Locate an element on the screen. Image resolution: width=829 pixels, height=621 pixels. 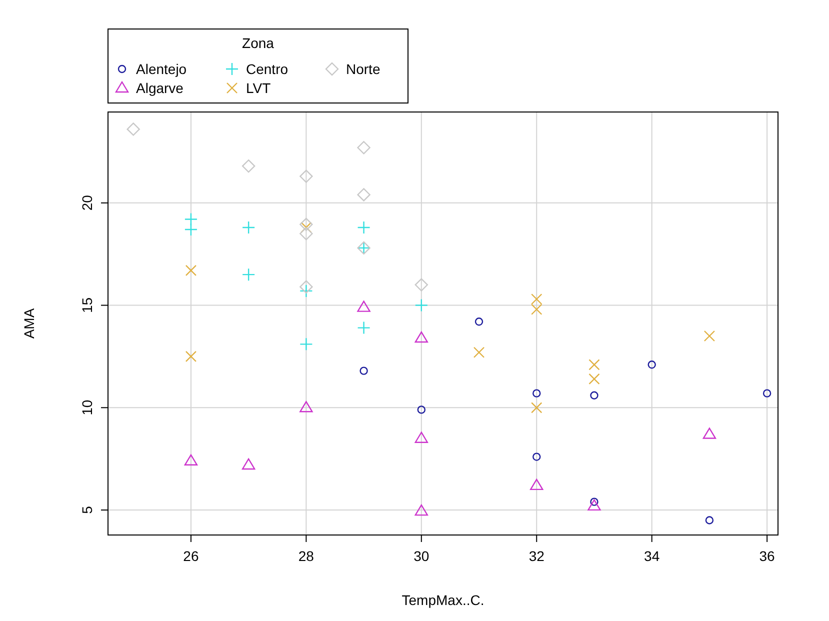
legend-title: Zona is located at coordinates (258, 43).